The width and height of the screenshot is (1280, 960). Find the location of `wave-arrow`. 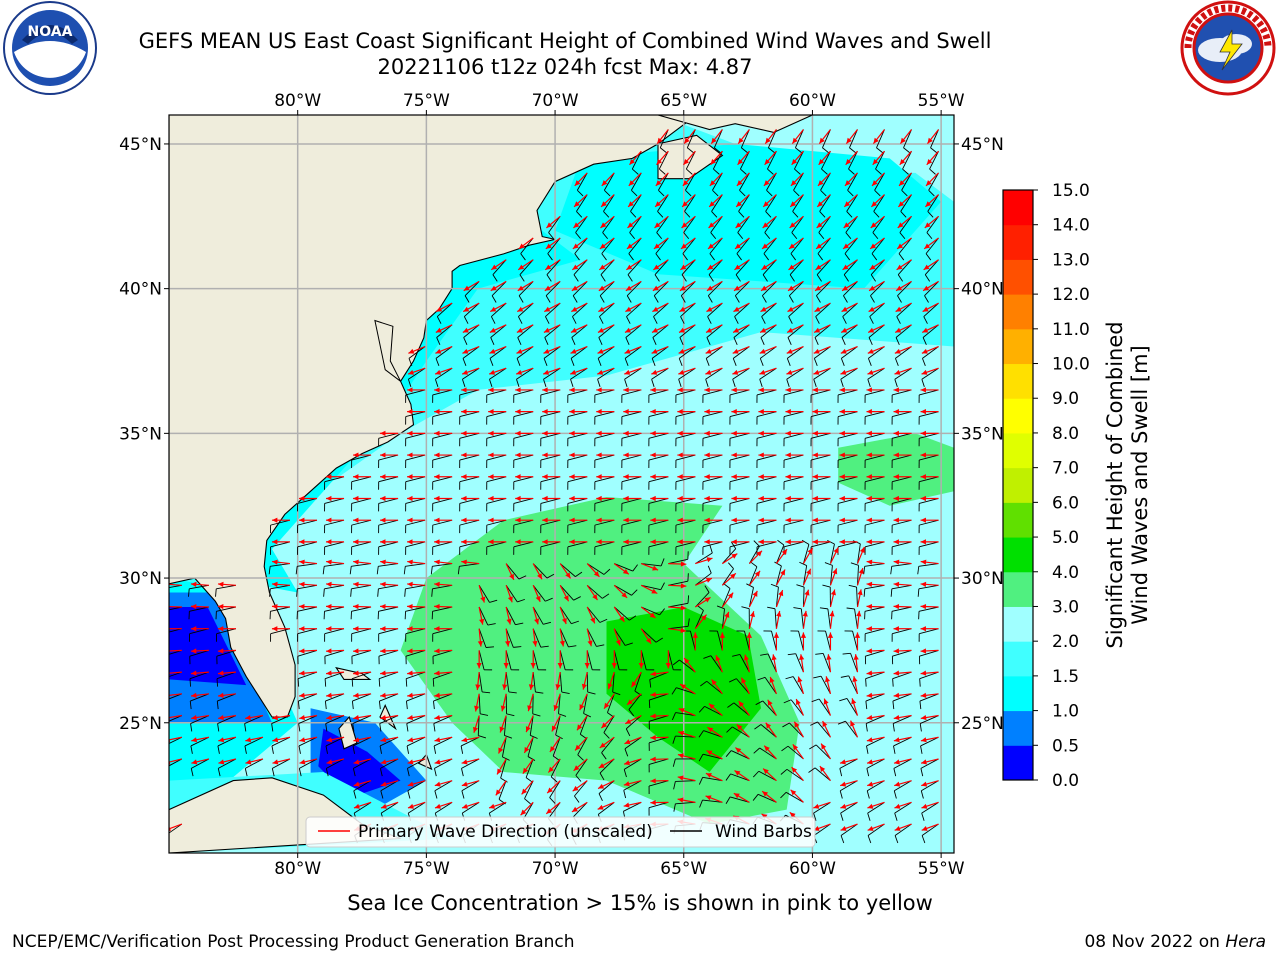

wave-arrow is located at coordinates (175, 672).